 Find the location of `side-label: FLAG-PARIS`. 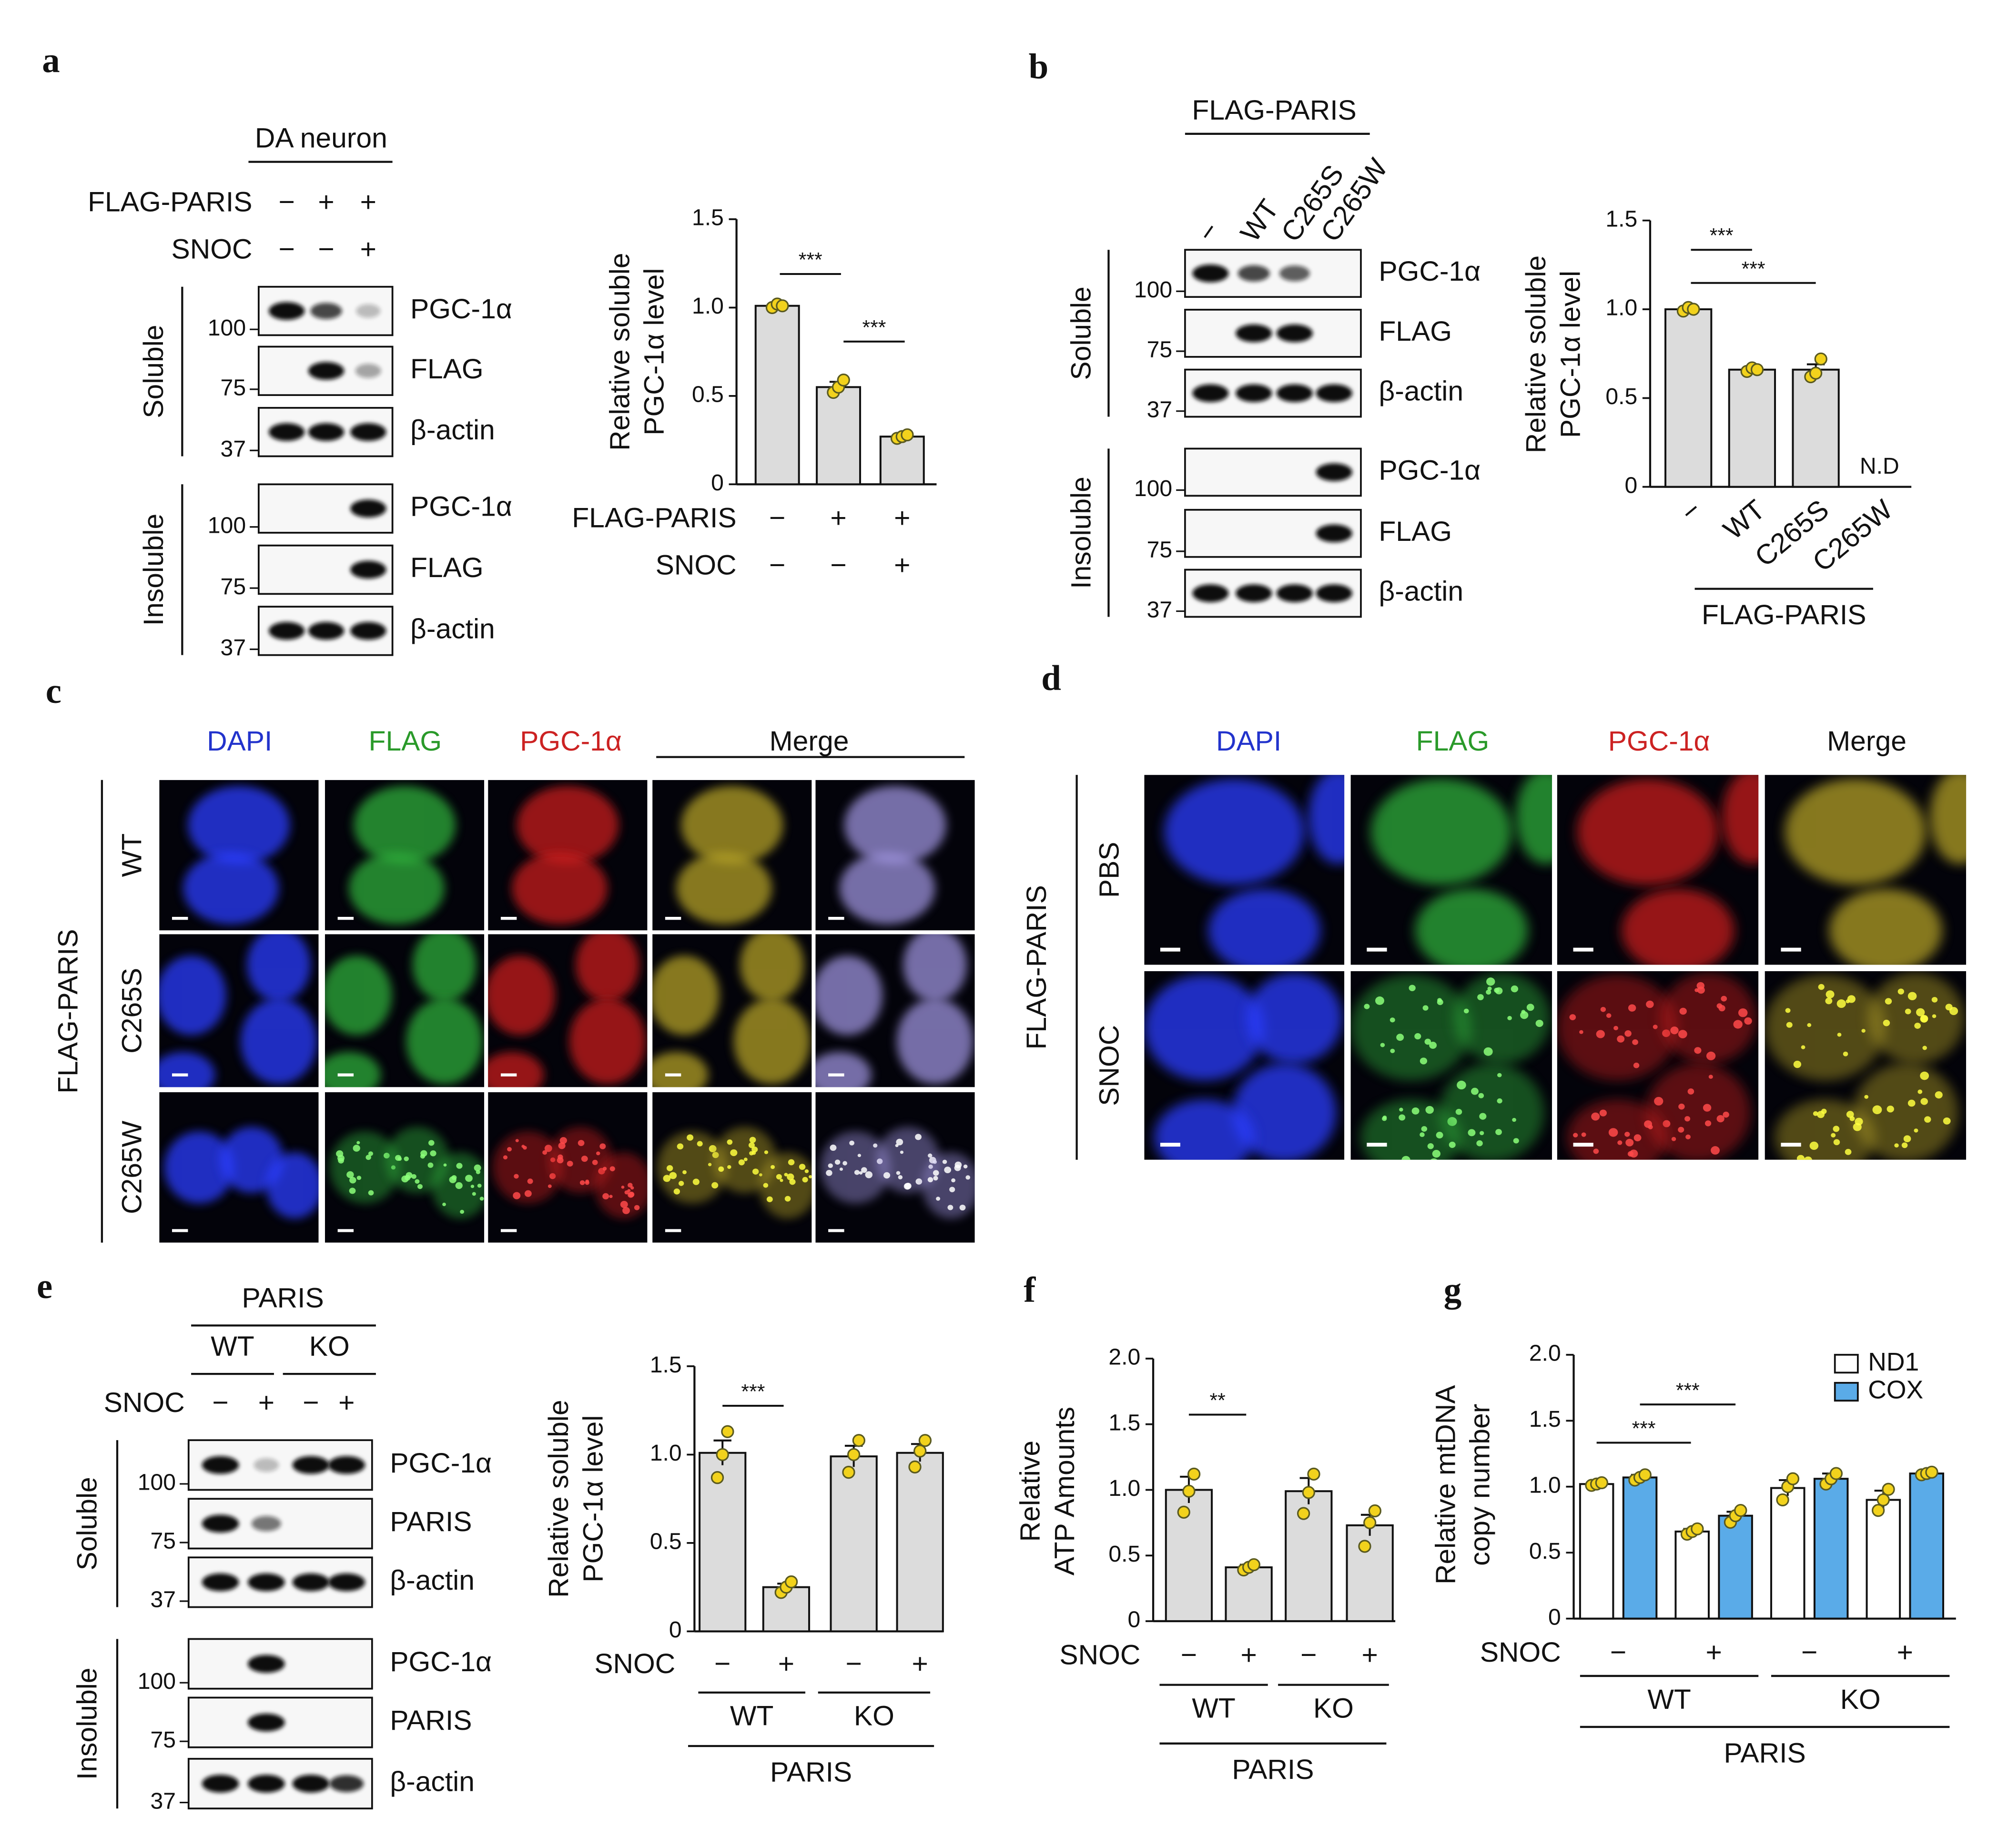

side-label: FLAG-PARIS is located at coordinates (68, 1011).